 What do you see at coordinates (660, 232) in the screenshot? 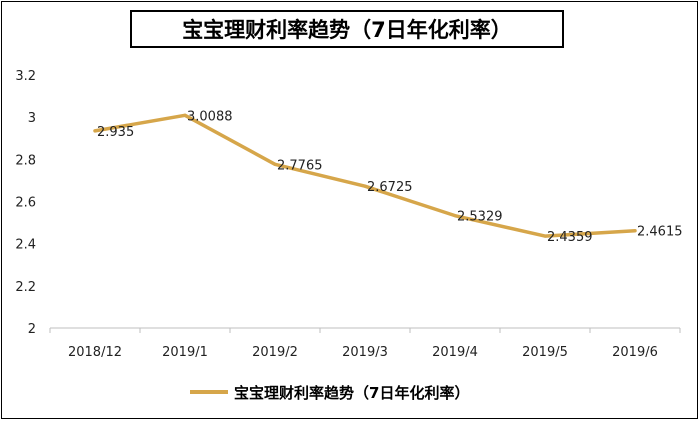
I see `data-label: 2.4615` at bounding box center [660, 232].